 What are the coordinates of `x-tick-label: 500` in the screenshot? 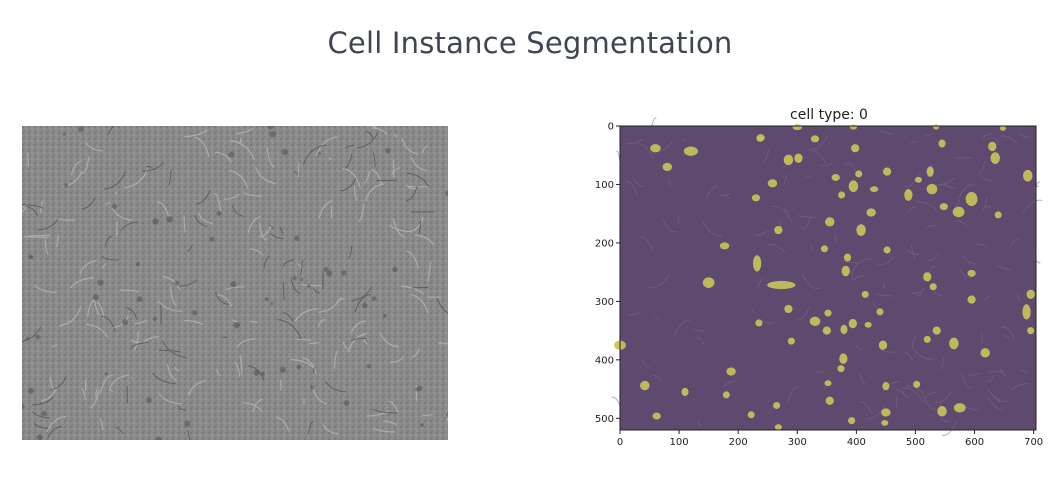 It's located at (915, 442).